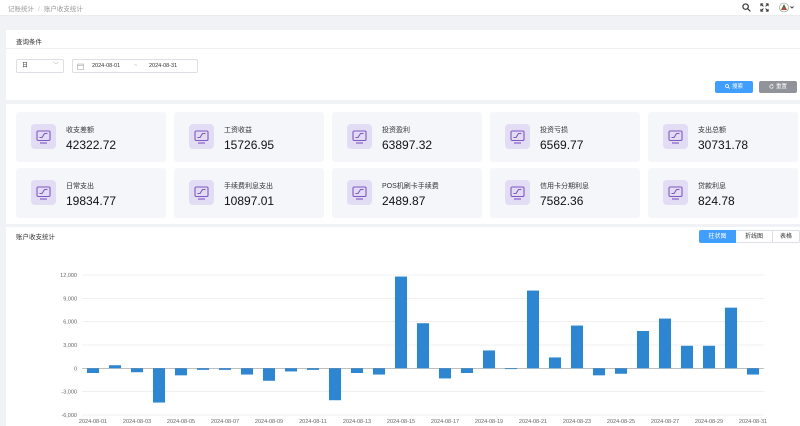 This screenshot has height=426, width=800. Describe the element at coordinates (80, 130) in the screenshot. I see `stat-label: 收支差额` at that location.